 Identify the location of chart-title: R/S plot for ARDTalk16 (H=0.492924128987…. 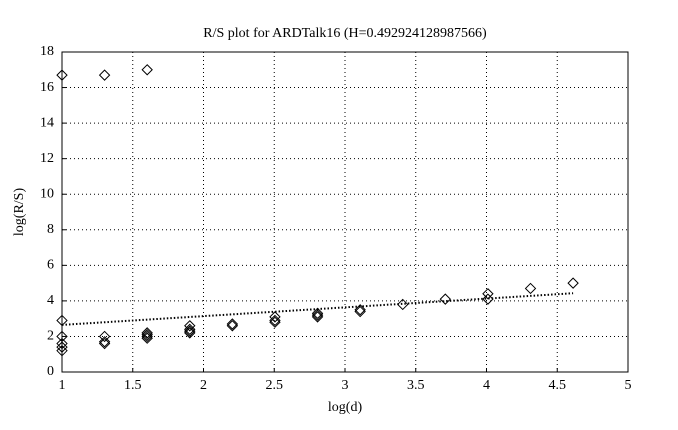
(345, 33).